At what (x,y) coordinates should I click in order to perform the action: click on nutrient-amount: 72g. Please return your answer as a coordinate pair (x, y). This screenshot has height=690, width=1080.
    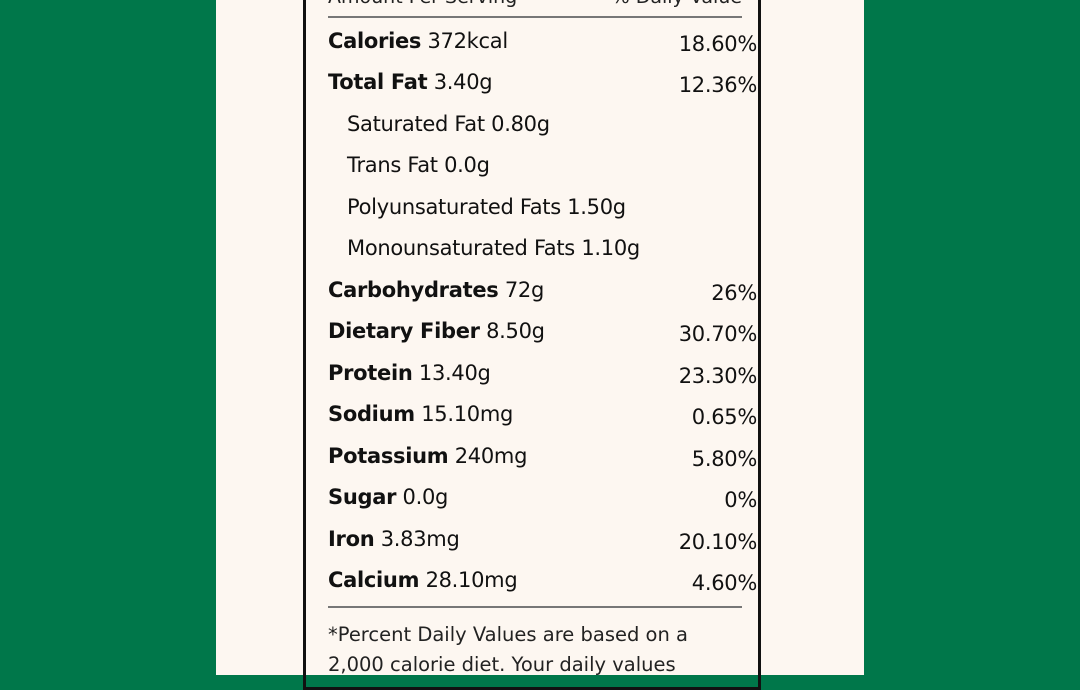
    Looking at the image, I should click on (524, 289).